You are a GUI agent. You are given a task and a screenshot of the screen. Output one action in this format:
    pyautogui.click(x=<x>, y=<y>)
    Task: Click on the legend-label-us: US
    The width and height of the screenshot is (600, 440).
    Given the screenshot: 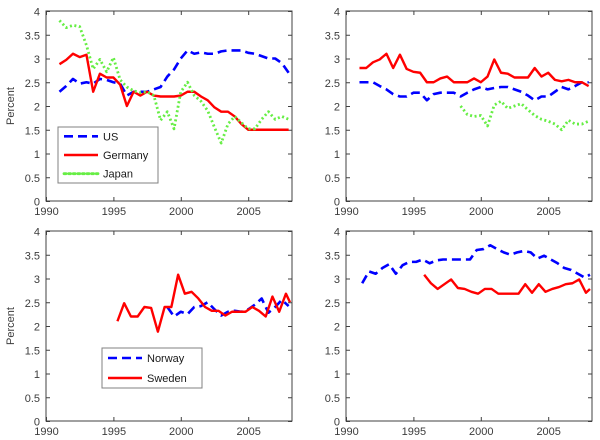 What is the action you would take?
    pyautogui.click(x=110, y=137)
    